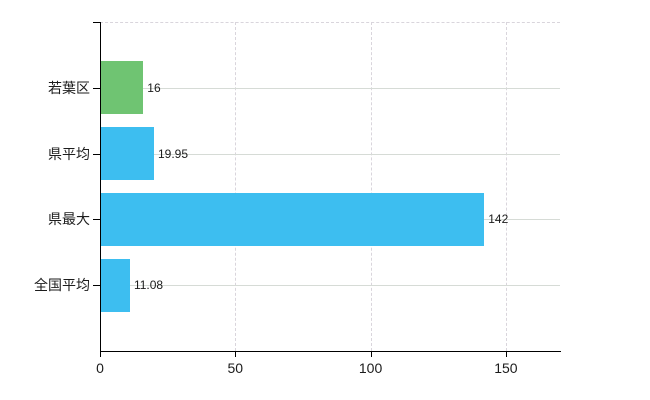 The image size is (650, 400). I want to click on plot-top-border, so click(330, 22).